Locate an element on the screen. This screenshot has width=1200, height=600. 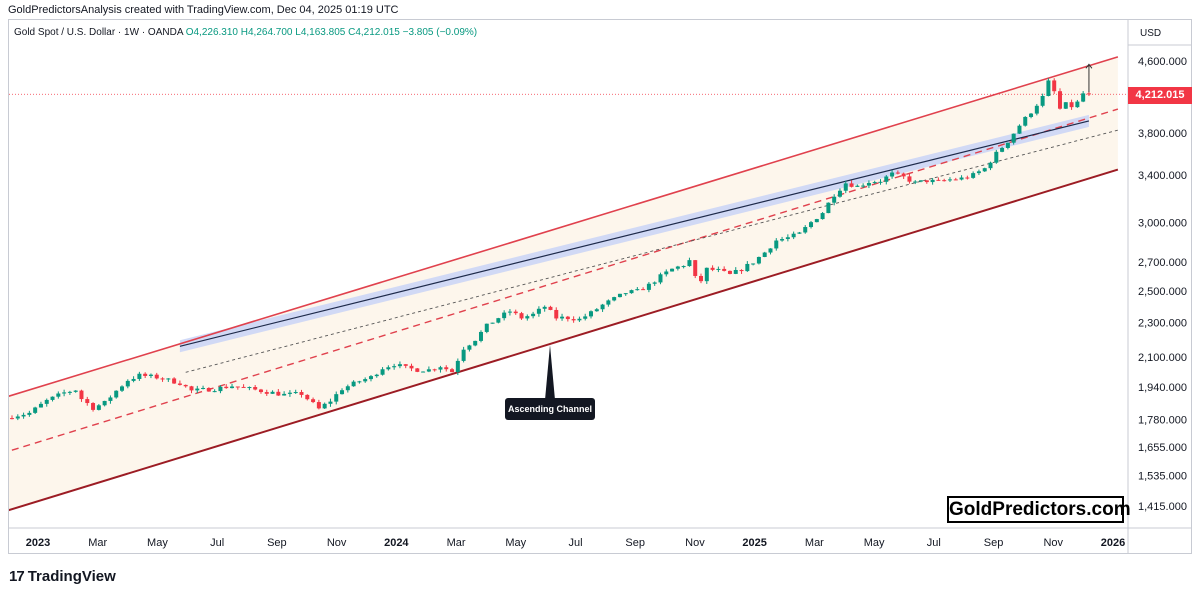
ascending-channel-label: Ascending Channel is located at coordinates (550, 409).